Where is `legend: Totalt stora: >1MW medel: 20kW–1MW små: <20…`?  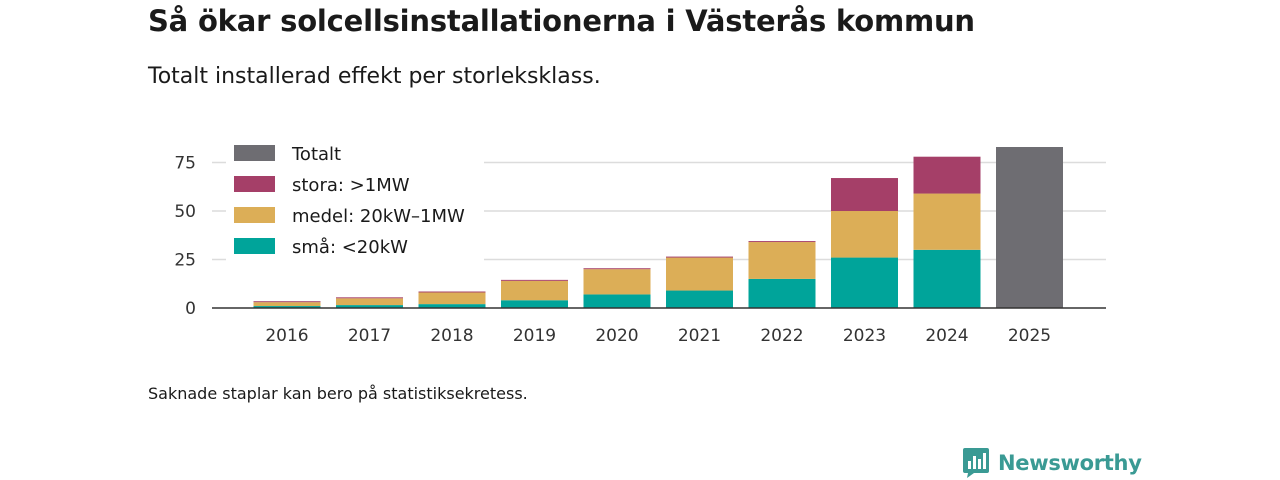
legend: Totalt stora: >1MW medel: 20kW–1MW små: <20… is located at coordinates (355, 202).